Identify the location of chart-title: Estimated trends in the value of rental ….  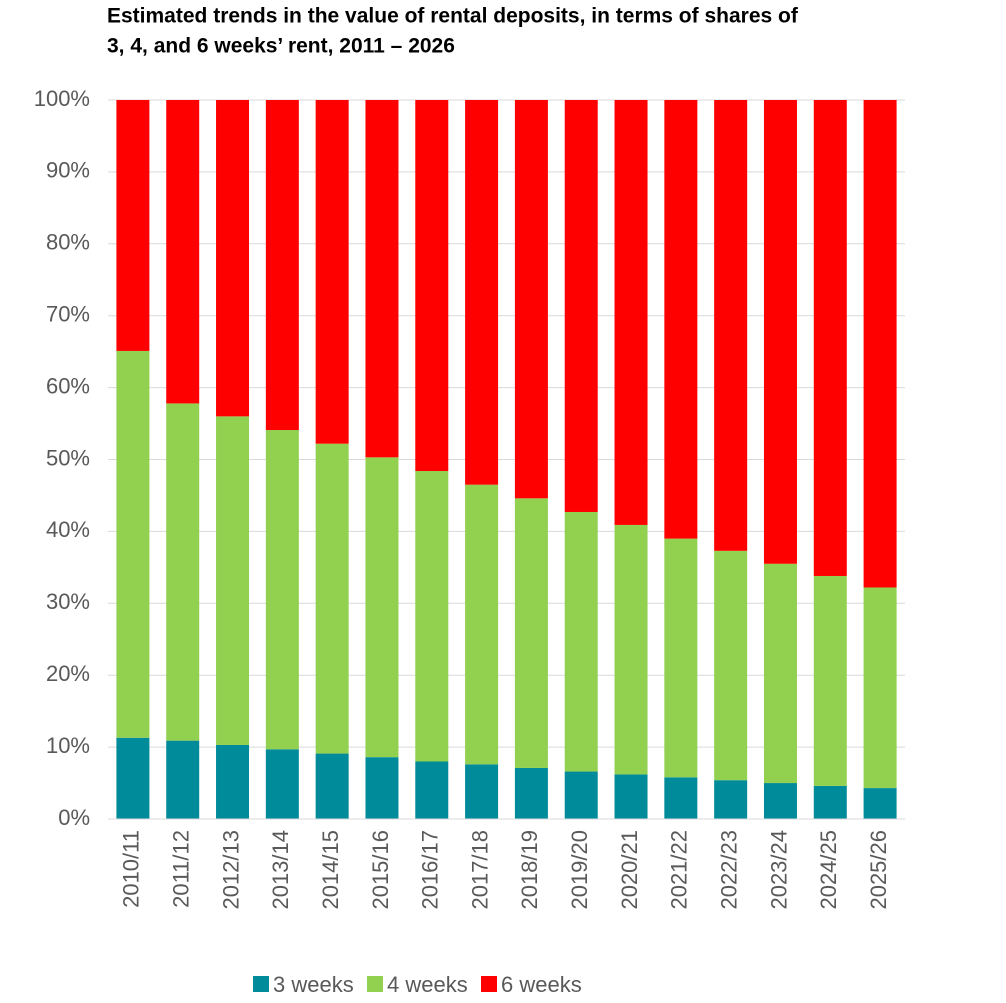
(453, 16).